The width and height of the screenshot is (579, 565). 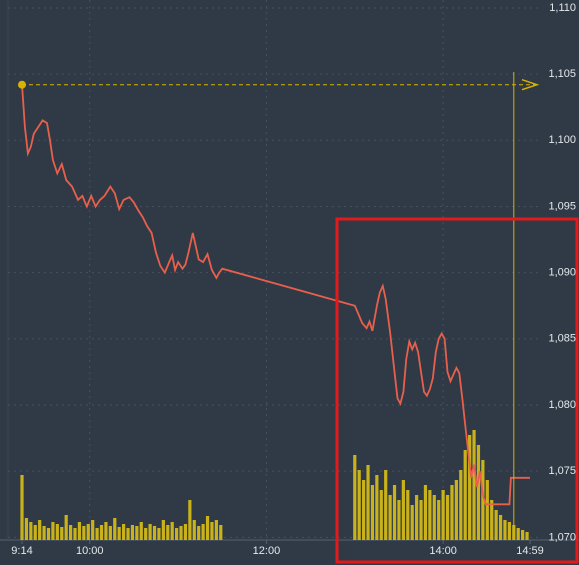 What do you see at coordinates (562, 140) in the screenshot?
I see `y-tick-label: 1,100` at bounding box center [562, 140].